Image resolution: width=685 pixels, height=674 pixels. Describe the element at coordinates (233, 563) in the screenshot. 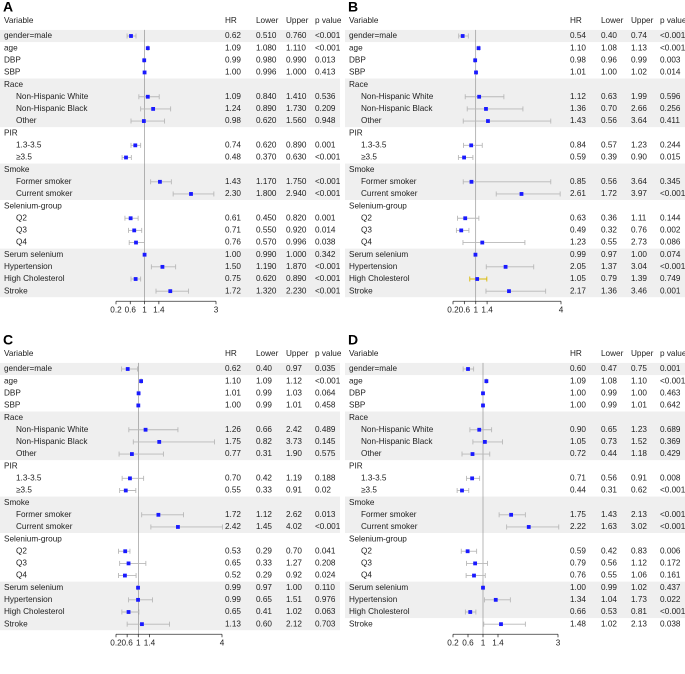

I see `hr-value: 0.65` at that location.